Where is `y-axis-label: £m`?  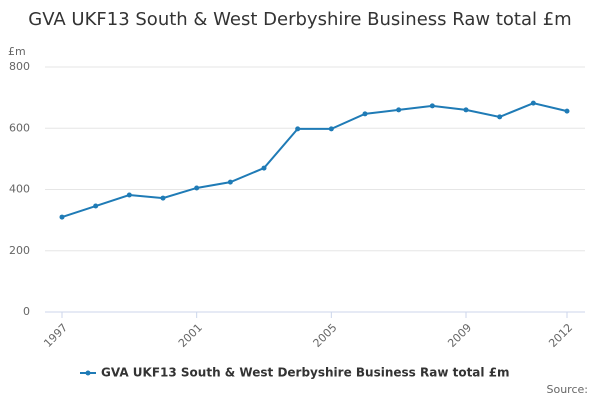 y-axis-label: £m is located at coordinates (17, 51).